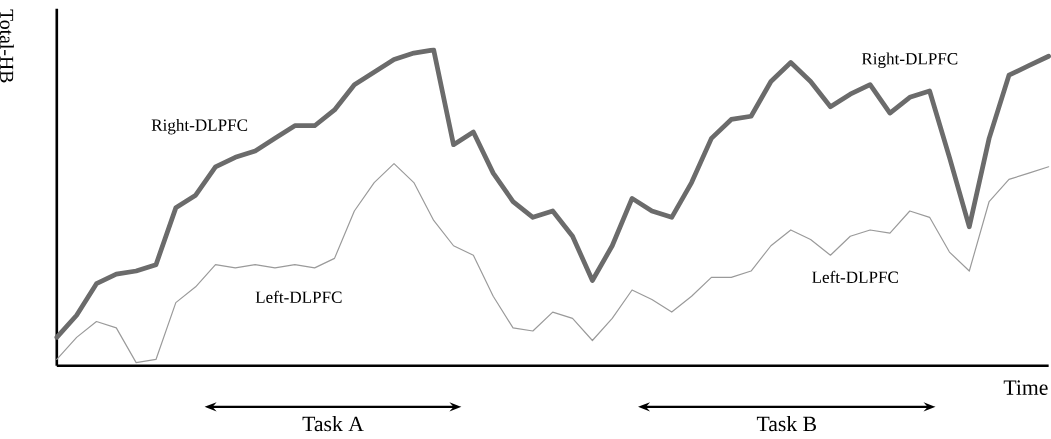  What do you see at coordinates (333, 424) in the screenshot?
I see `text: Task A` at bounding box center [333, 424].